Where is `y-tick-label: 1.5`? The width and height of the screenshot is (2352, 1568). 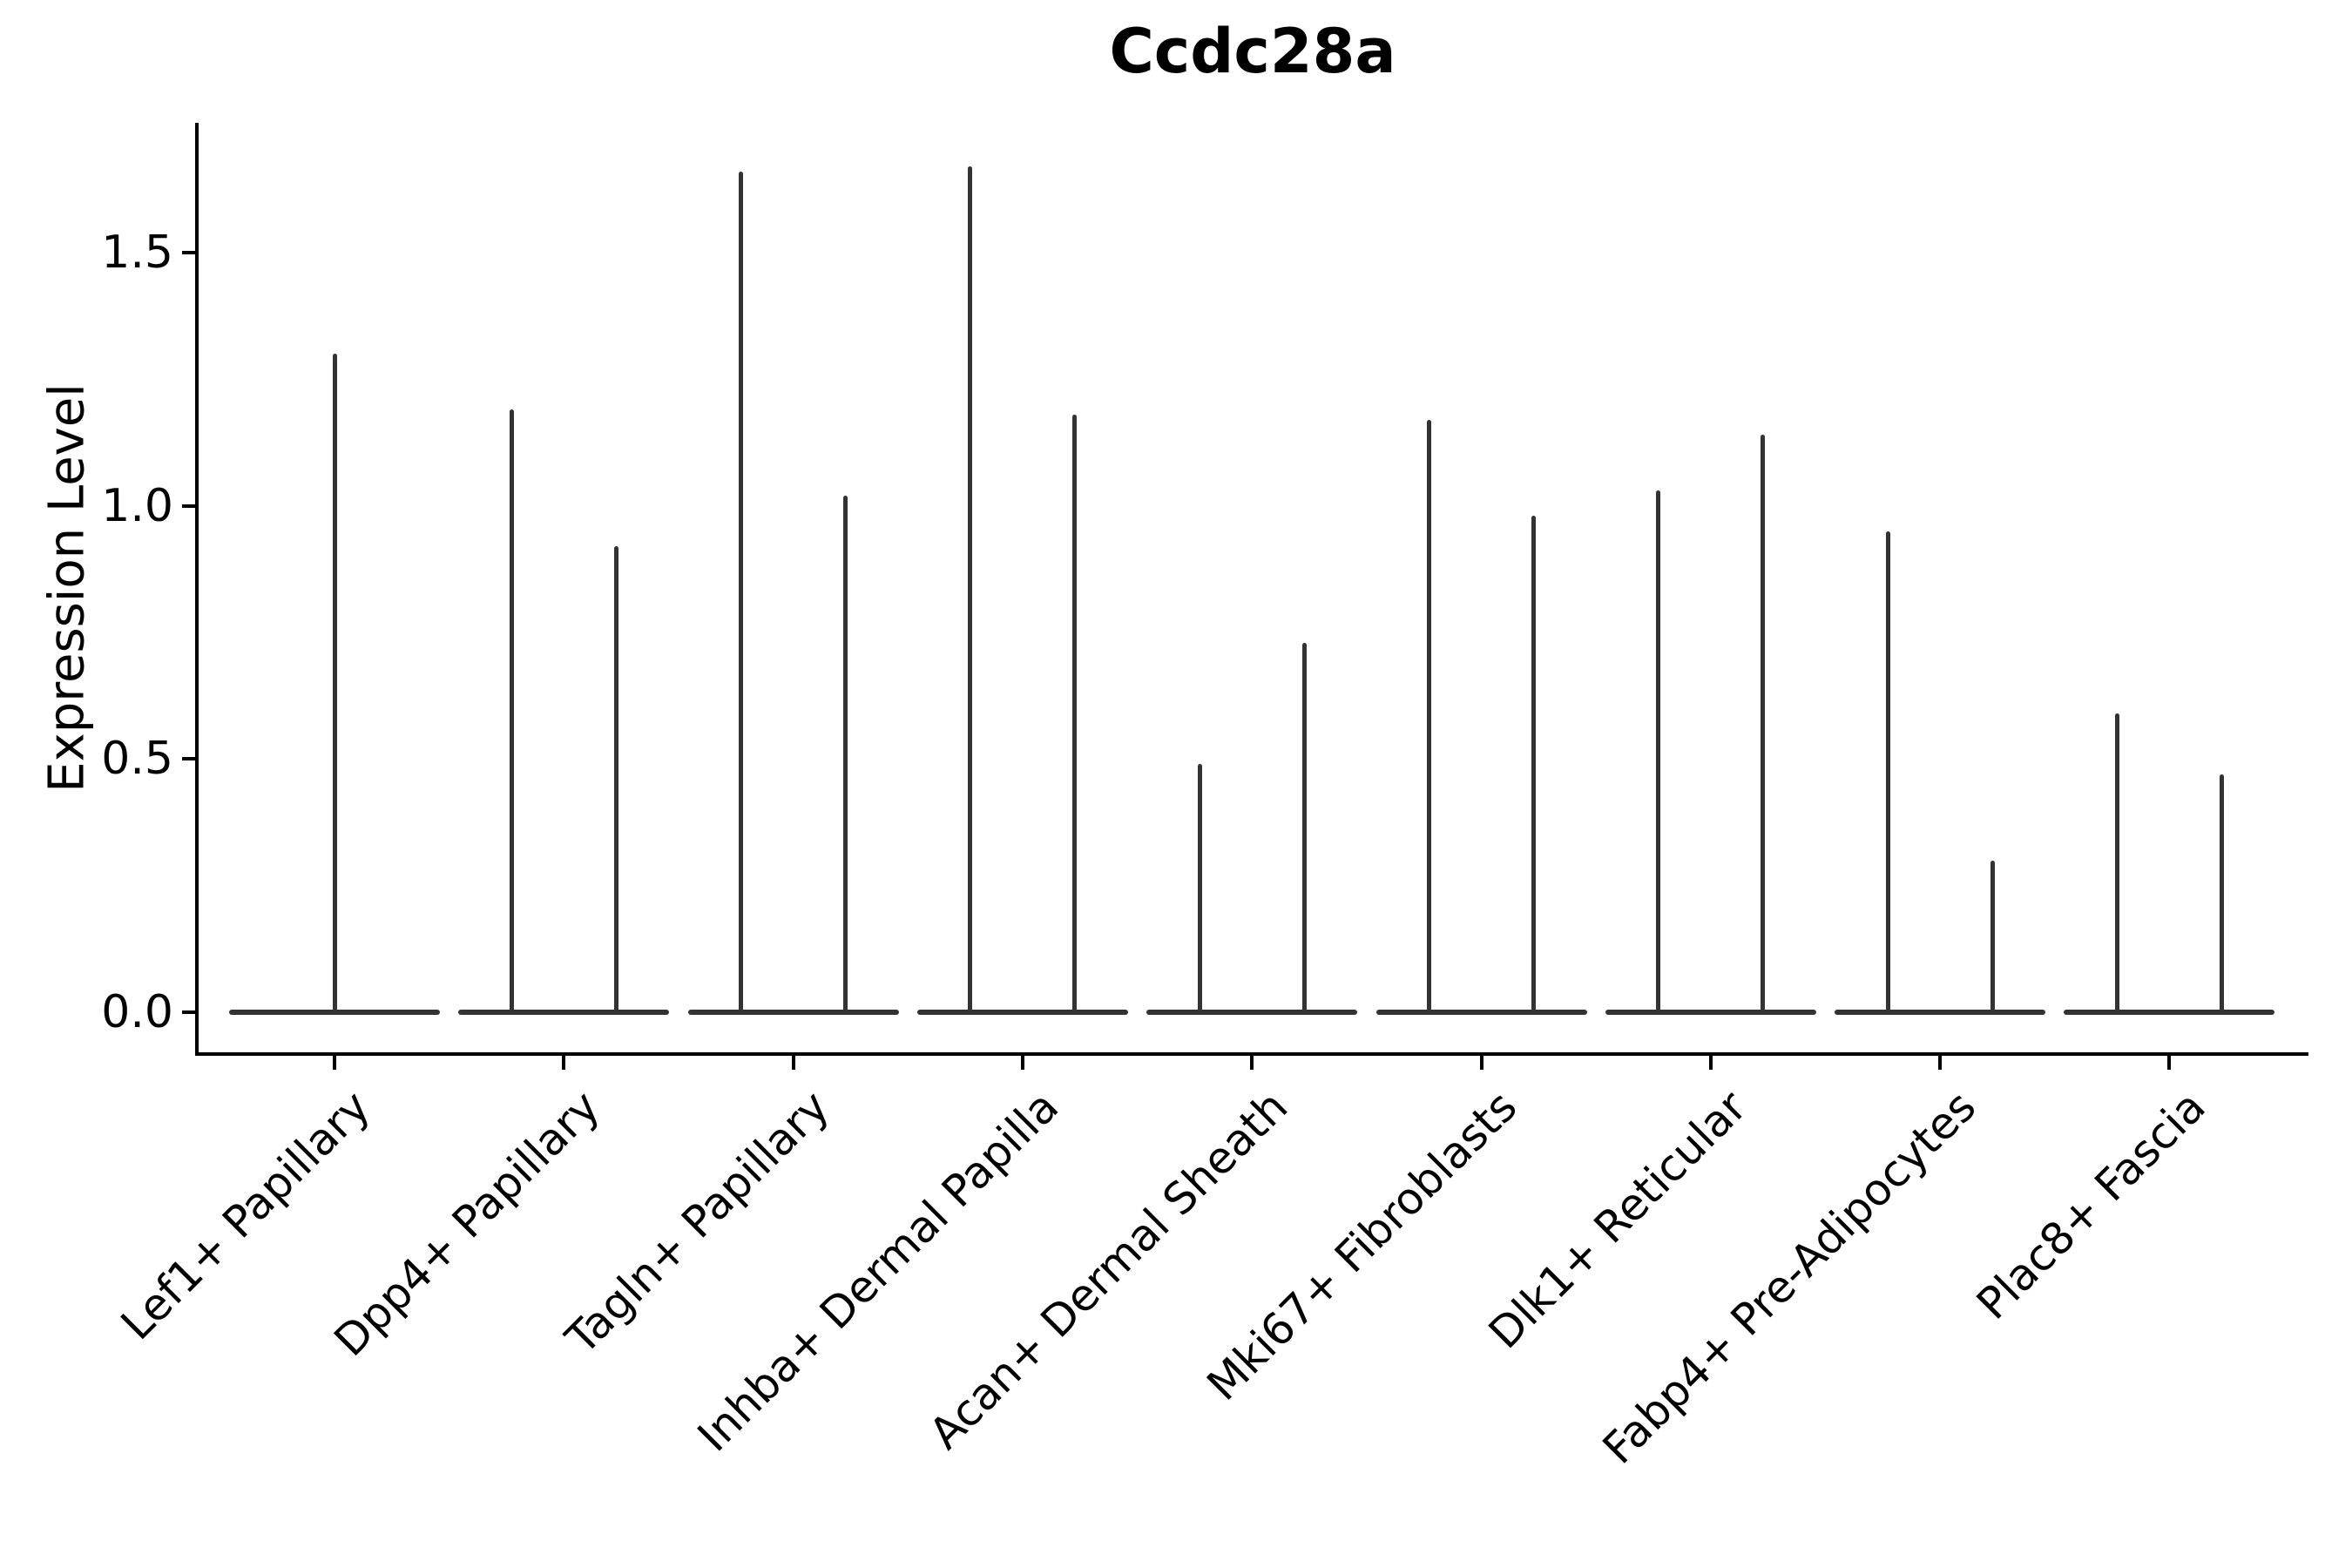
y-tick-label: 1.5 is located at coordinates (137, 253).